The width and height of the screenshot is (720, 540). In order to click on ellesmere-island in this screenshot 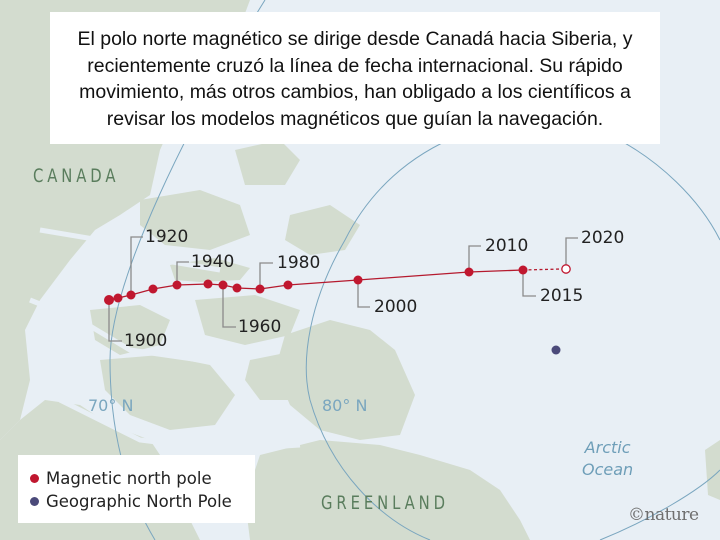, I will do `click(345, 380)`.